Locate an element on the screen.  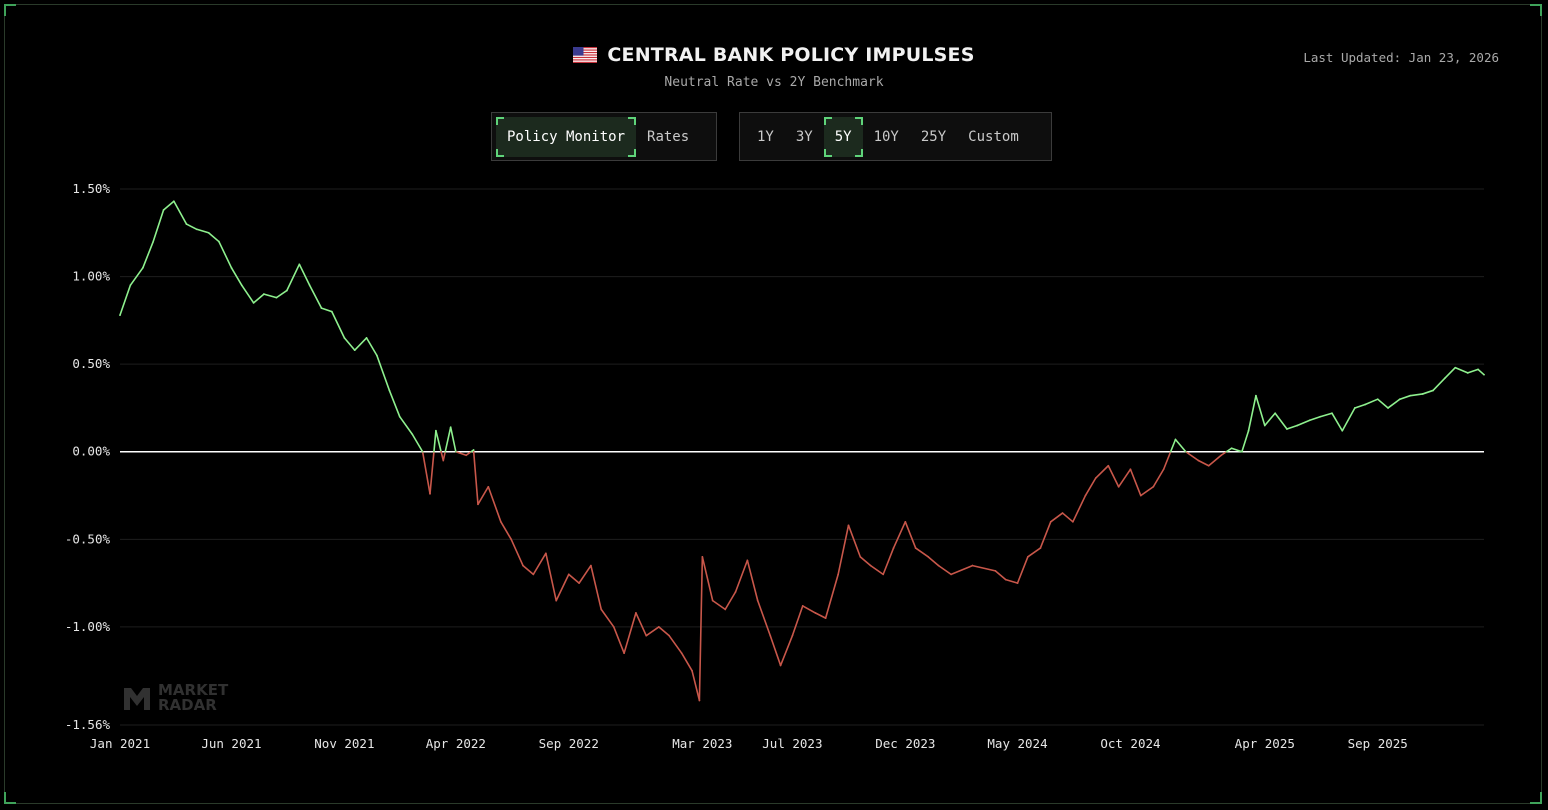
range-5y-button: 5Y is located at coordinates (843, 136).